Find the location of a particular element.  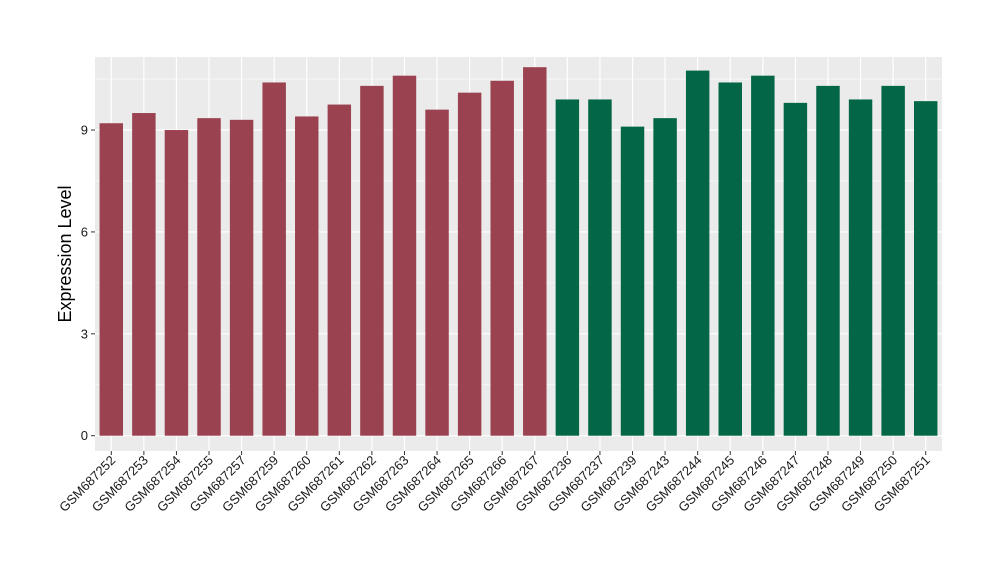

bar-GSM687245 is located at coordinates (730, 259).